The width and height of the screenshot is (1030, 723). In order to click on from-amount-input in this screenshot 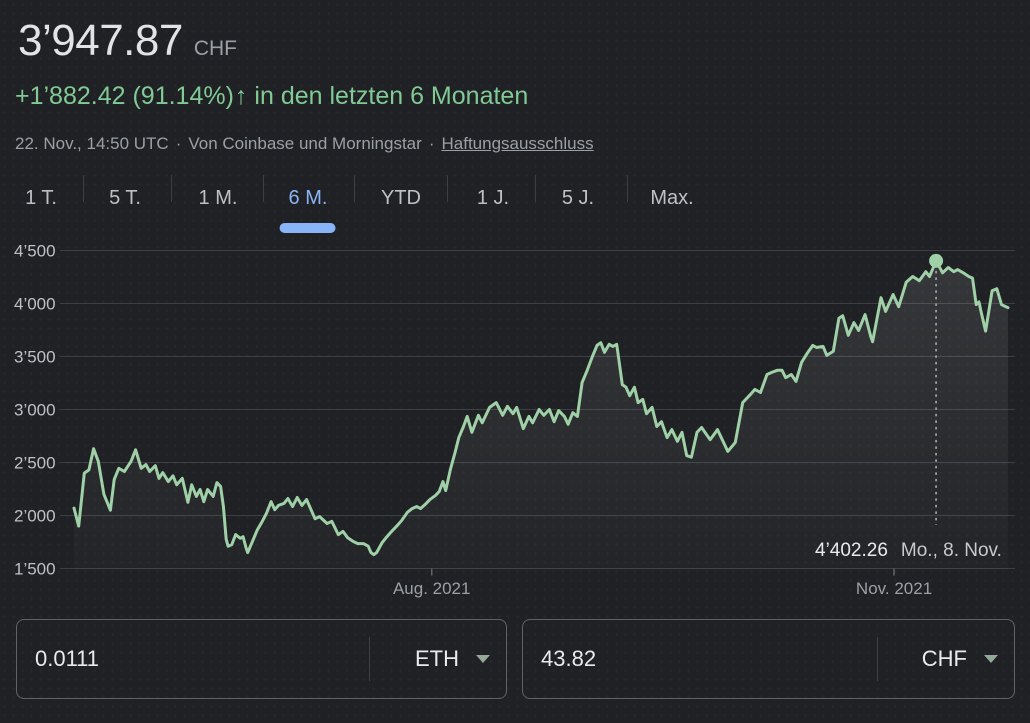, I will do `click(193, 659)`.